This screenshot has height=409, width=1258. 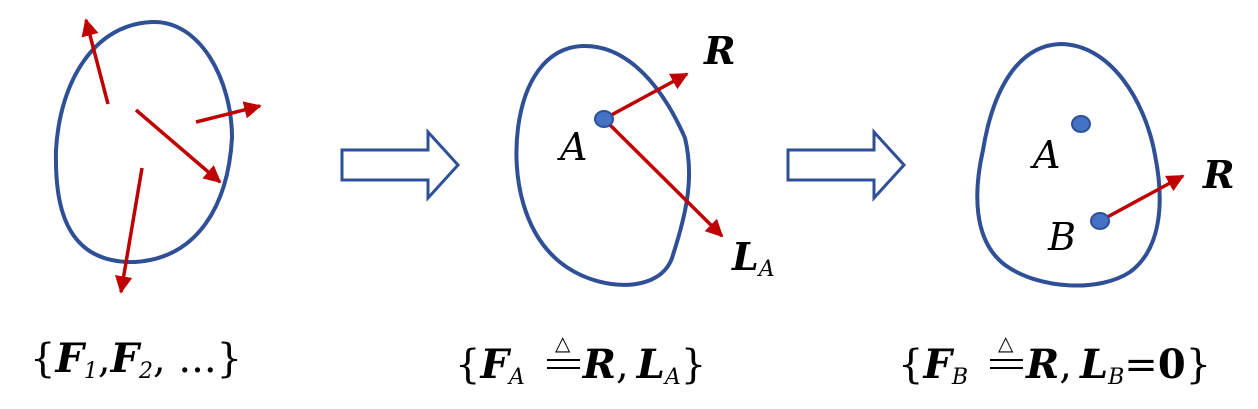 I want to click on label-point-a-3: A, so click(x=1045, y=155).